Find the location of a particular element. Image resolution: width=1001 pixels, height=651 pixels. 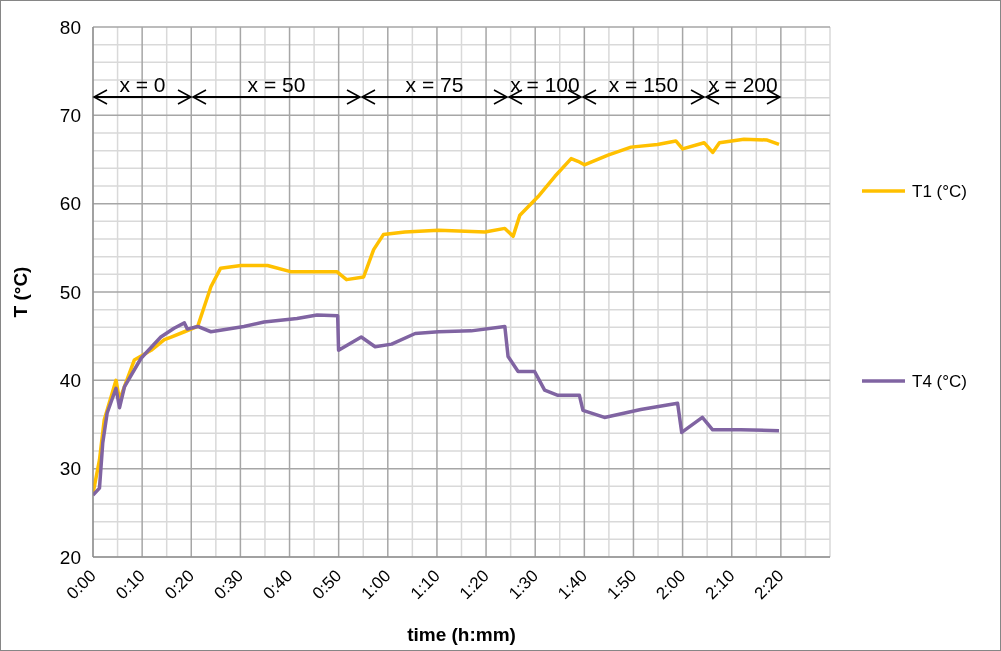

annotation: x = 0 is located at coordinates (142, 84).